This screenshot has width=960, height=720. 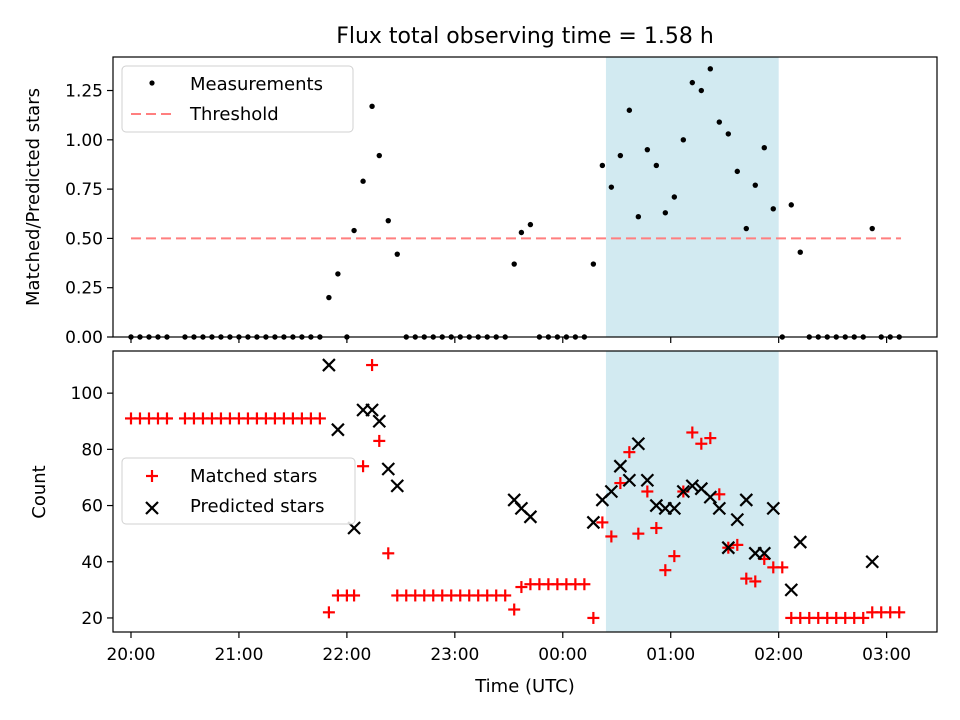 I want to click on legend-matched-marker, so click(x=152, y=476).